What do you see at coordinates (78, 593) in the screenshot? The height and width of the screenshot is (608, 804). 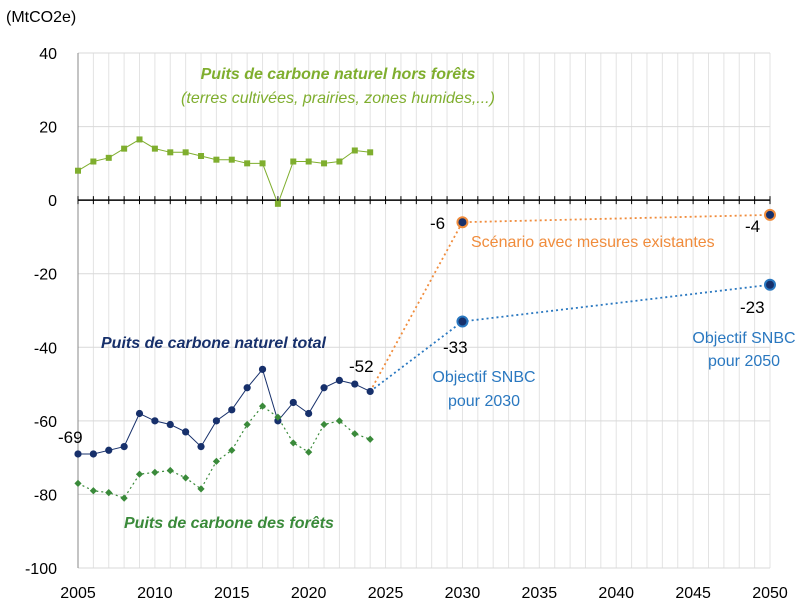 I see `x-tick-label: 2005` at bounding box center [78, 593].